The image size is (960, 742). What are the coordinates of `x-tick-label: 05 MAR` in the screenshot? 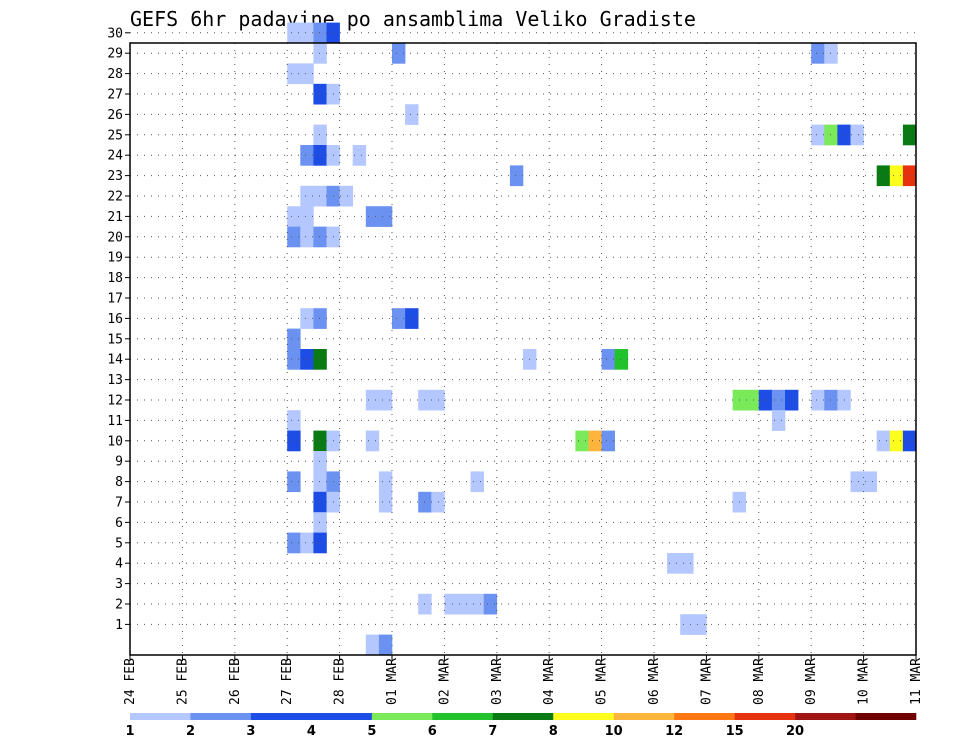 It's located at (602, 681).